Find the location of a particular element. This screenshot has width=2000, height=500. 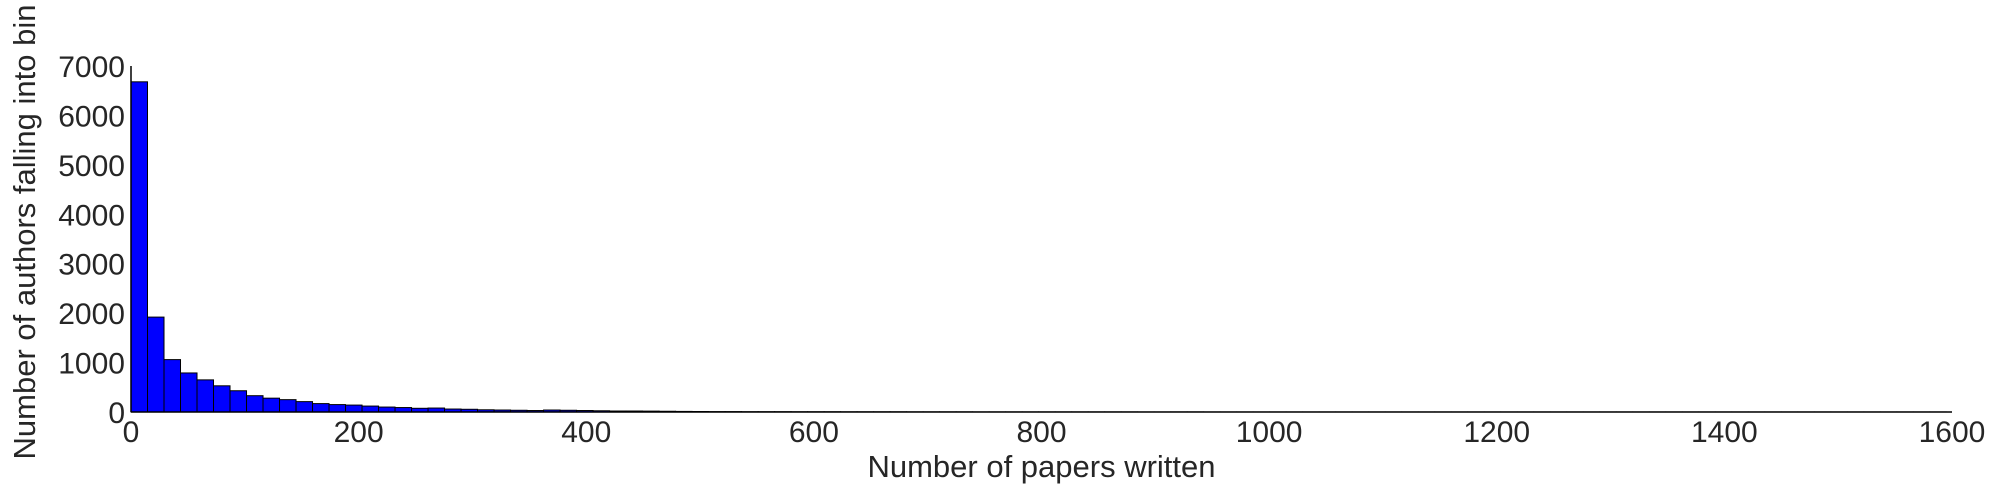

x-tick-label: 1000 is located at coordinates (1269, 432).